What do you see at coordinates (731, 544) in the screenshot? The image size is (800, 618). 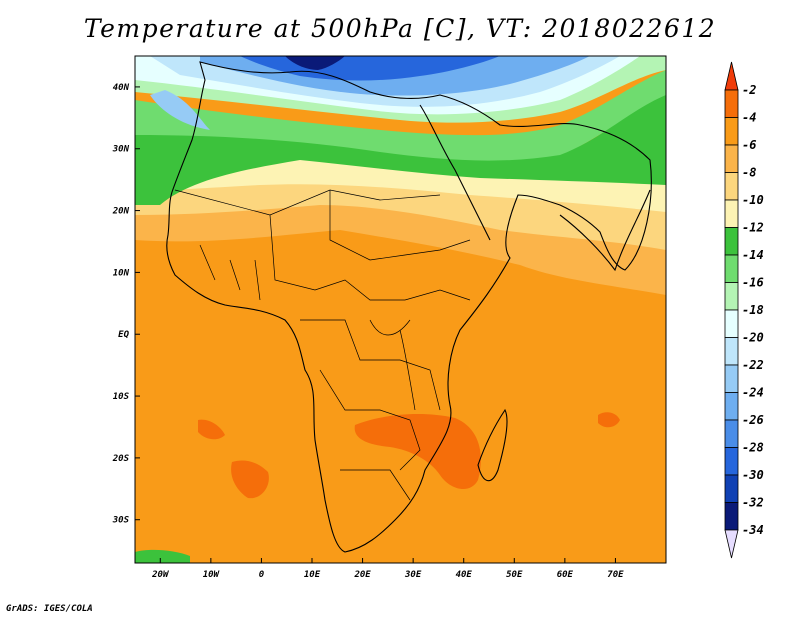 I see `colorbar-bottom-arrow` at bounding box center [731, 544].